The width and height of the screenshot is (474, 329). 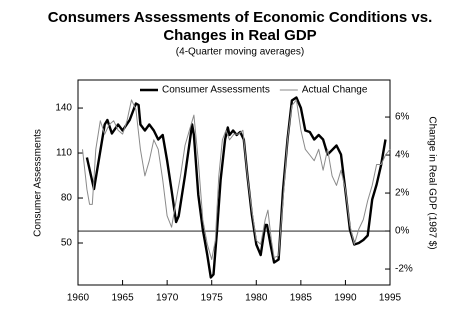 What do you see at coordinates (240, 52) in the screenshot?
I see `chart-subtitle: (4-Quarter moving averages)` at bounding box center [240, 52].